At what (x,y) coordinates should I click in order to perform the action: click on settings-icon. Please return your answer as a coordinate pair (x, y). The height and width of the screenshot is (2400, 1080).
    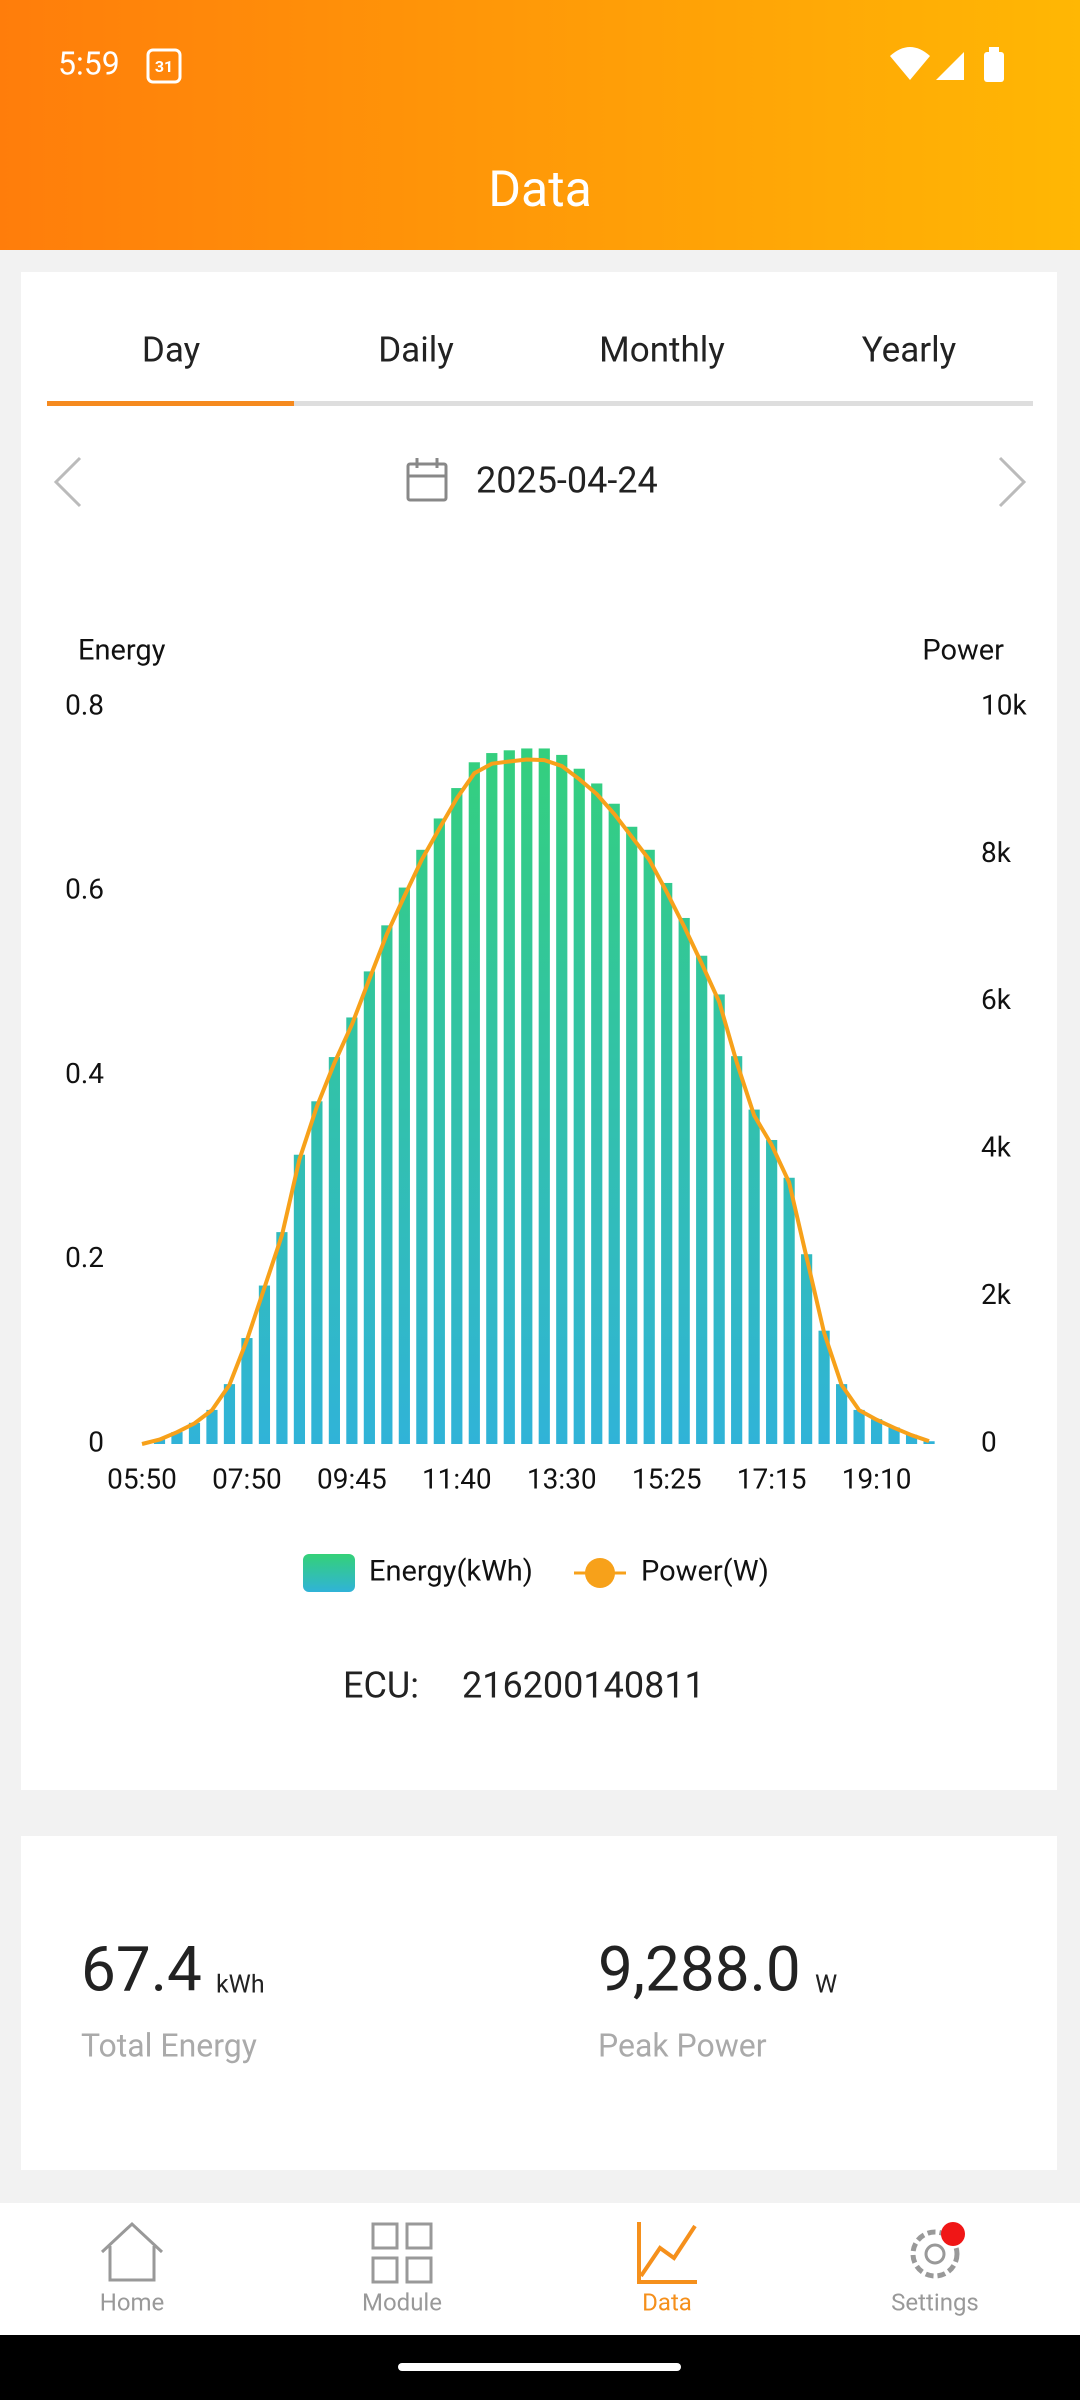
    Looking at the image, I should click on (937, 2250).